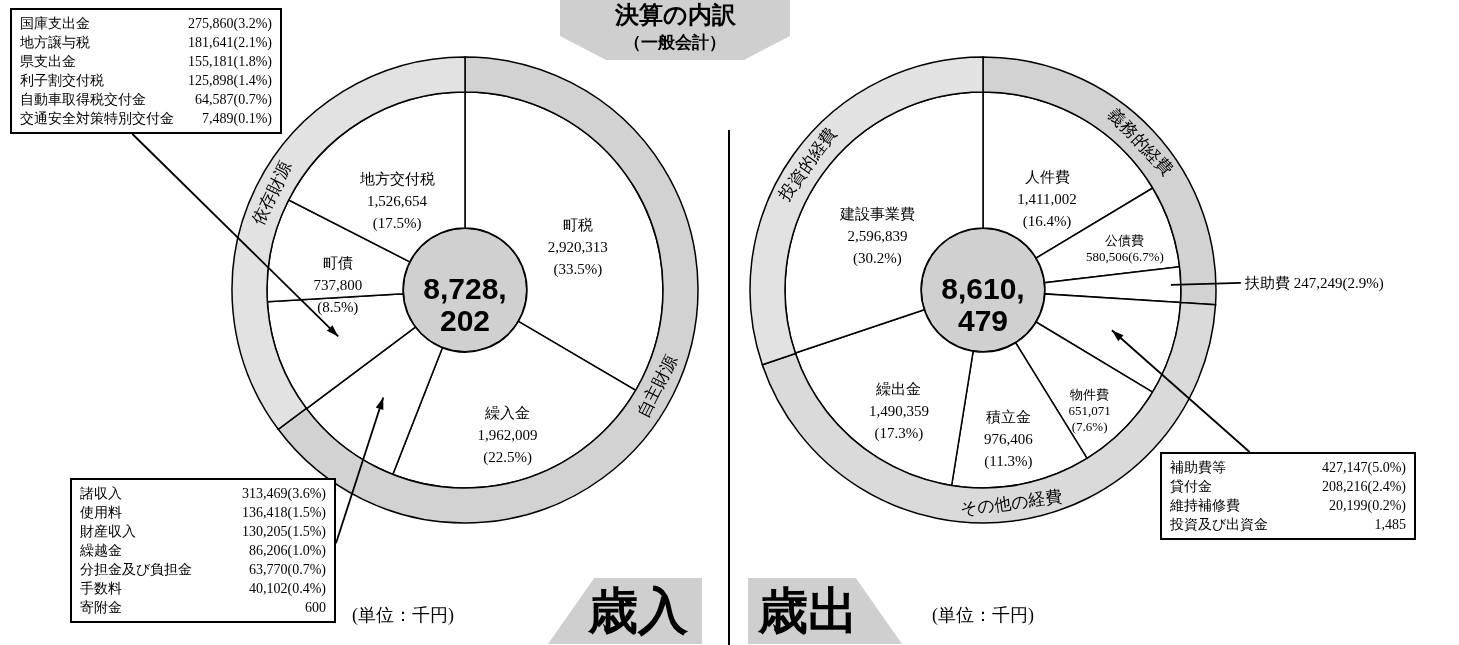 The width and height of the screenshot is (1459, 645). What do you see at coordinates (1089, 419) in the screenshot?
I see `data-label: 651,071 (7.6%)` at bounding box center [1089, 419].